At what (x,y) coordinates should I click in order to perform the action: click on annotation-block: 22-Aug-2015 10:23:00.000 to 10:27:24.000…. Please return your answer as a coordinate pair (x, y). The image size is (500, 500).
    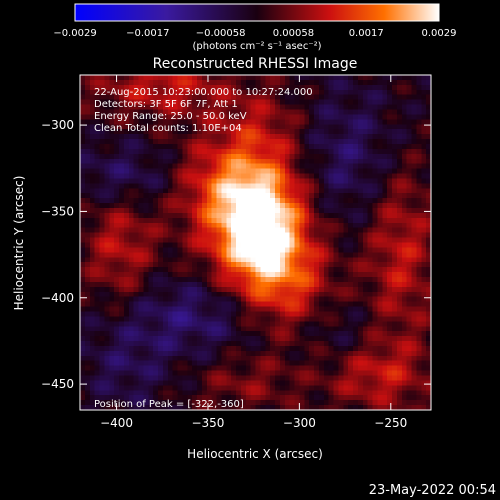
    Looking at the image, I should click on (203, 110).